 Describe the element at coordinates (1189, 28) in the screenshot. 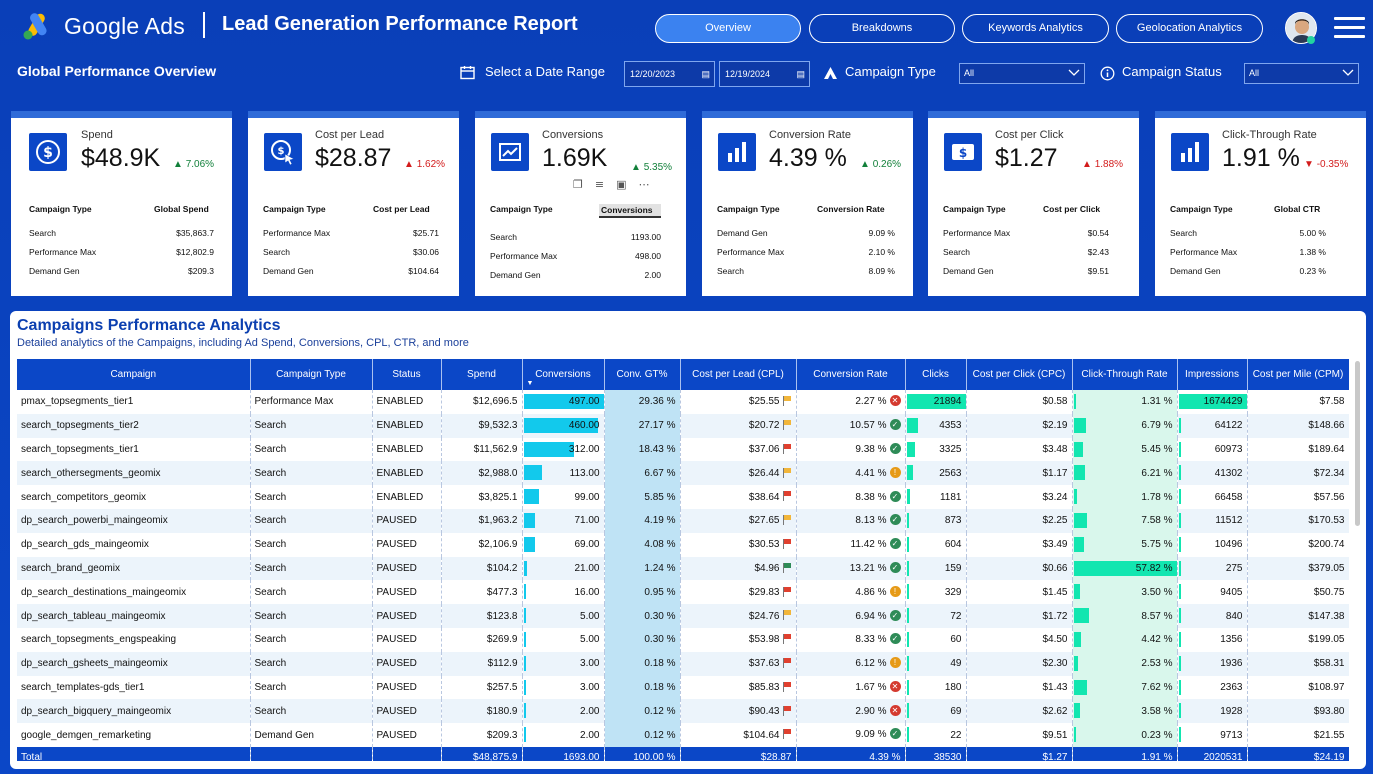

I see `nav-geolocation-analytics-button: Geolocation Analytics` at that location.